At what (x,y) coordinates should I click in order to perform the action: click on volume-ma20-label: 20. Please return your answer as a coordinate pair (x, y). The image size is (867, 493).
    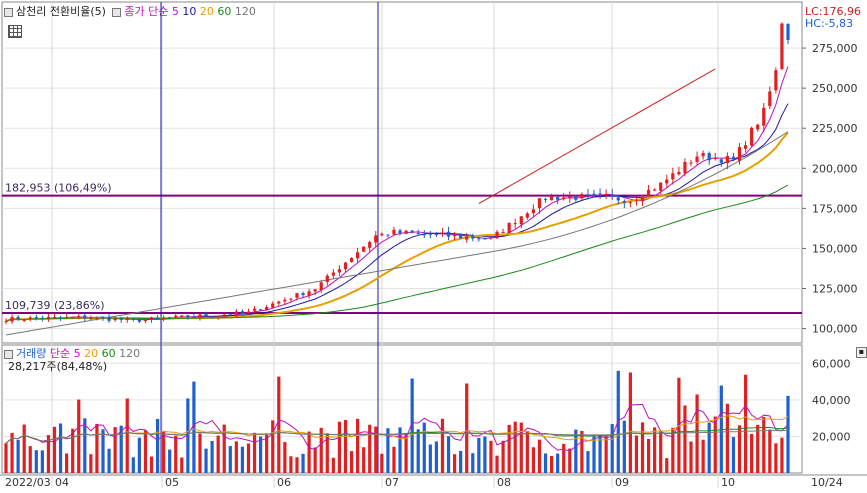
    Looking at the image, I should click on (91, 353).